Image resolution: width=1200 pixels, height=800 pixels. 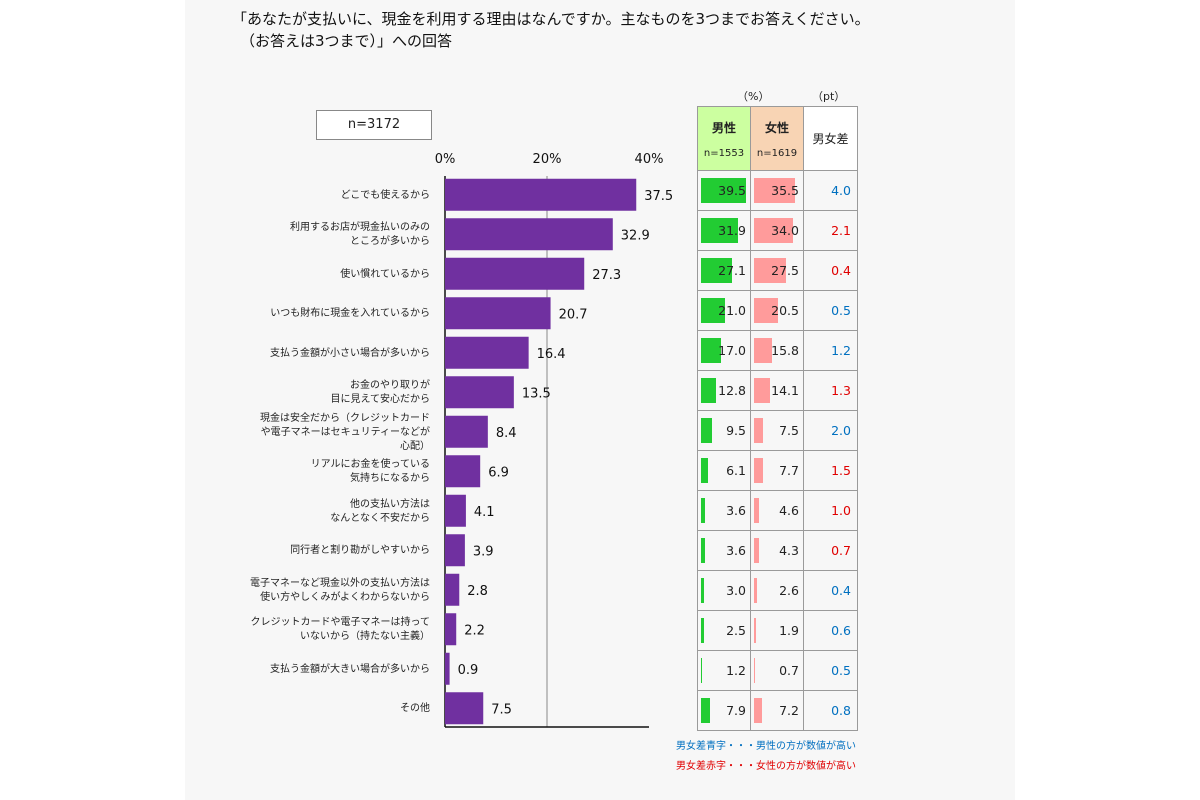 What do you see at coordinates (785, 310) in the screenshot?
I see `female-cell-value: 20.5` at bounding box center [785, 310].